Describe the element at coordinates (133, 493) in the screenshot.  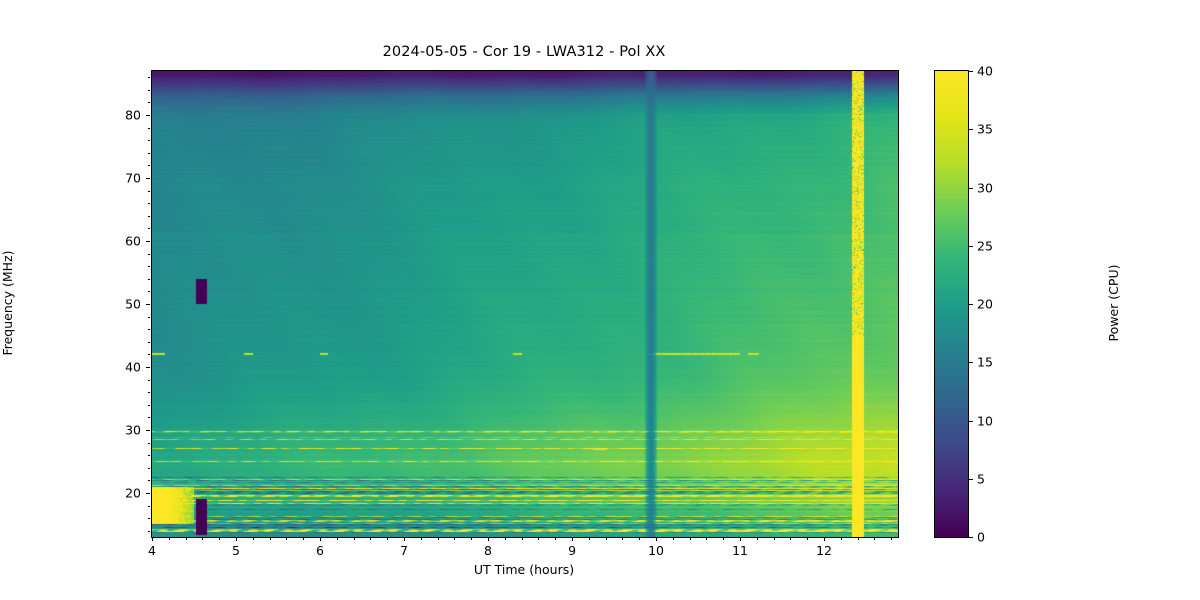
I see `y-tick-label: 20` at that location.